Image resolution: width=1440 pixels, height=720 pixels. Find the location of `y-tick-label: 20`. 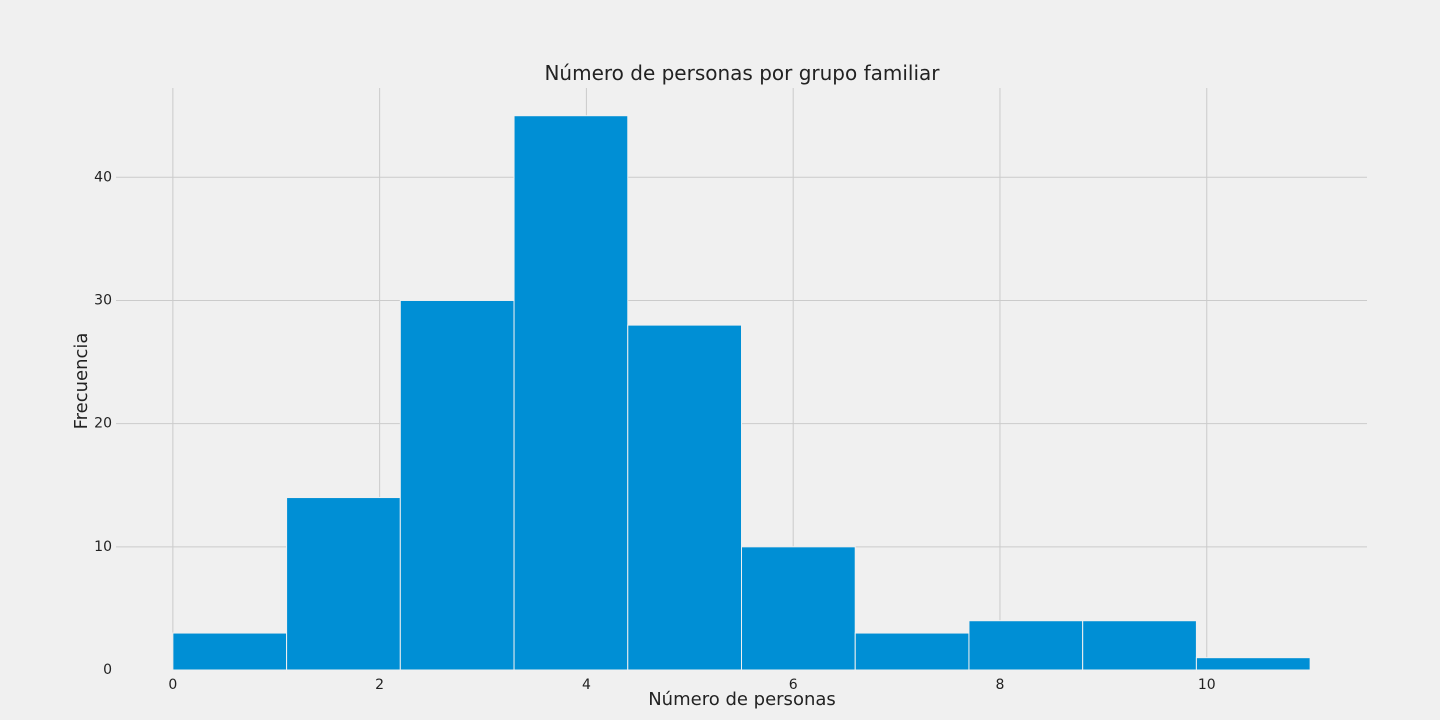

y-tick-label: 20 is located at coordinates (103, 424).